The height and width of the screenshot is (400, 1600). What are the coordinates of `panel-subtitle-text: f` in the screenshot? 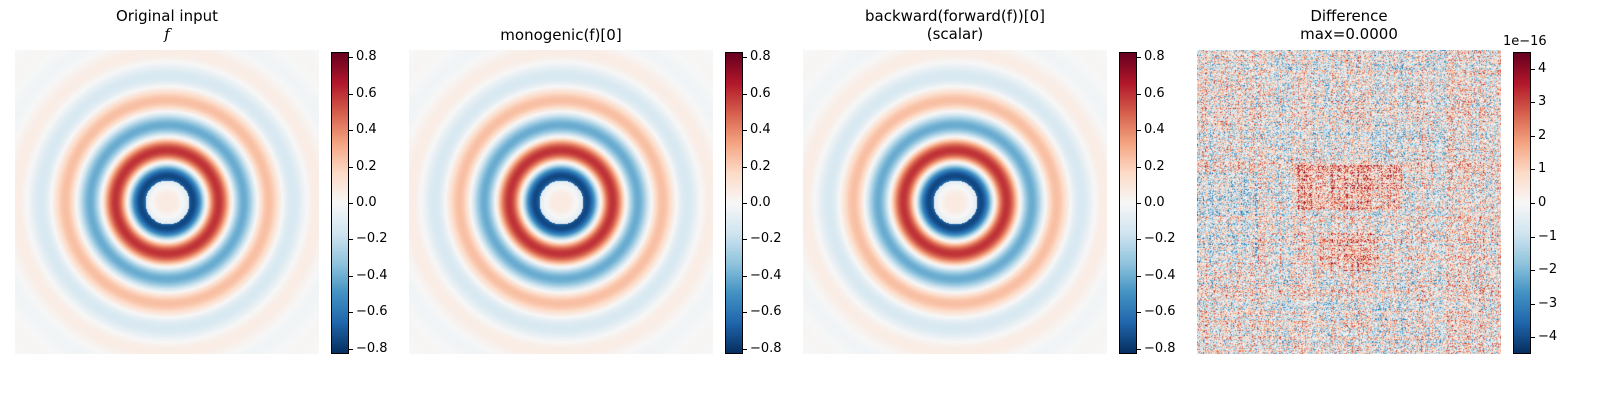 It's located at (167, 34).